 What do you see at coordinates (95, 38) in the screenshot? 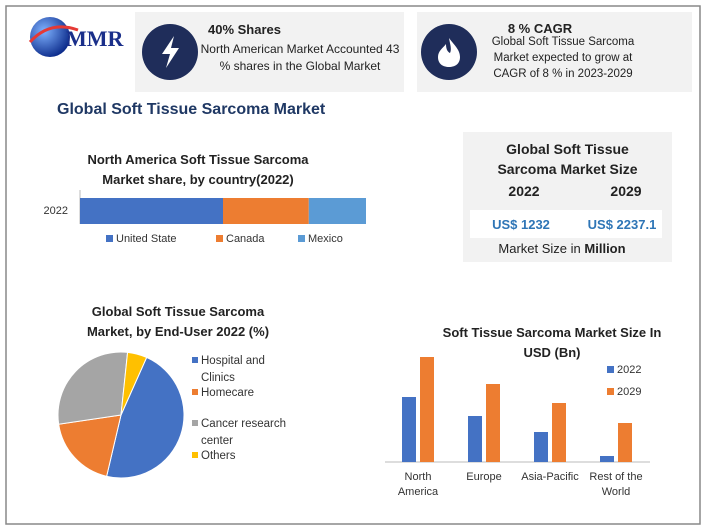
I see `logo-text: MMR` at bounding box center [95, 38].